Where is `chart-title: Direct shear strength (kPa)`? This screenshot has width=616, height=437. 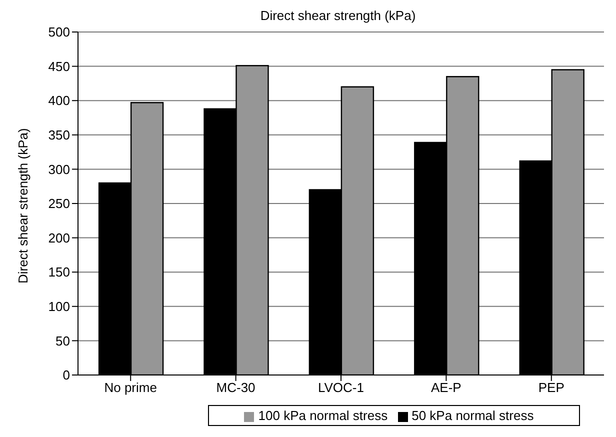 chart-title: Direct shear strength (kPa) is located at coordinates (338, 16).